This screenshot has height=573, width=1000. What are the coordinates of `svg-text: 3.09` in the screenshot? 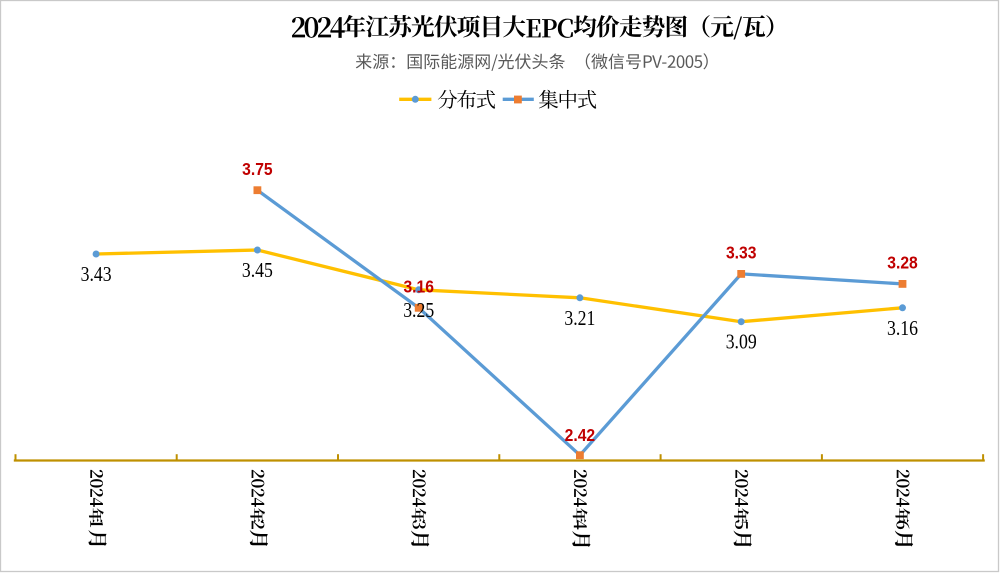 It's located at (741, 342).